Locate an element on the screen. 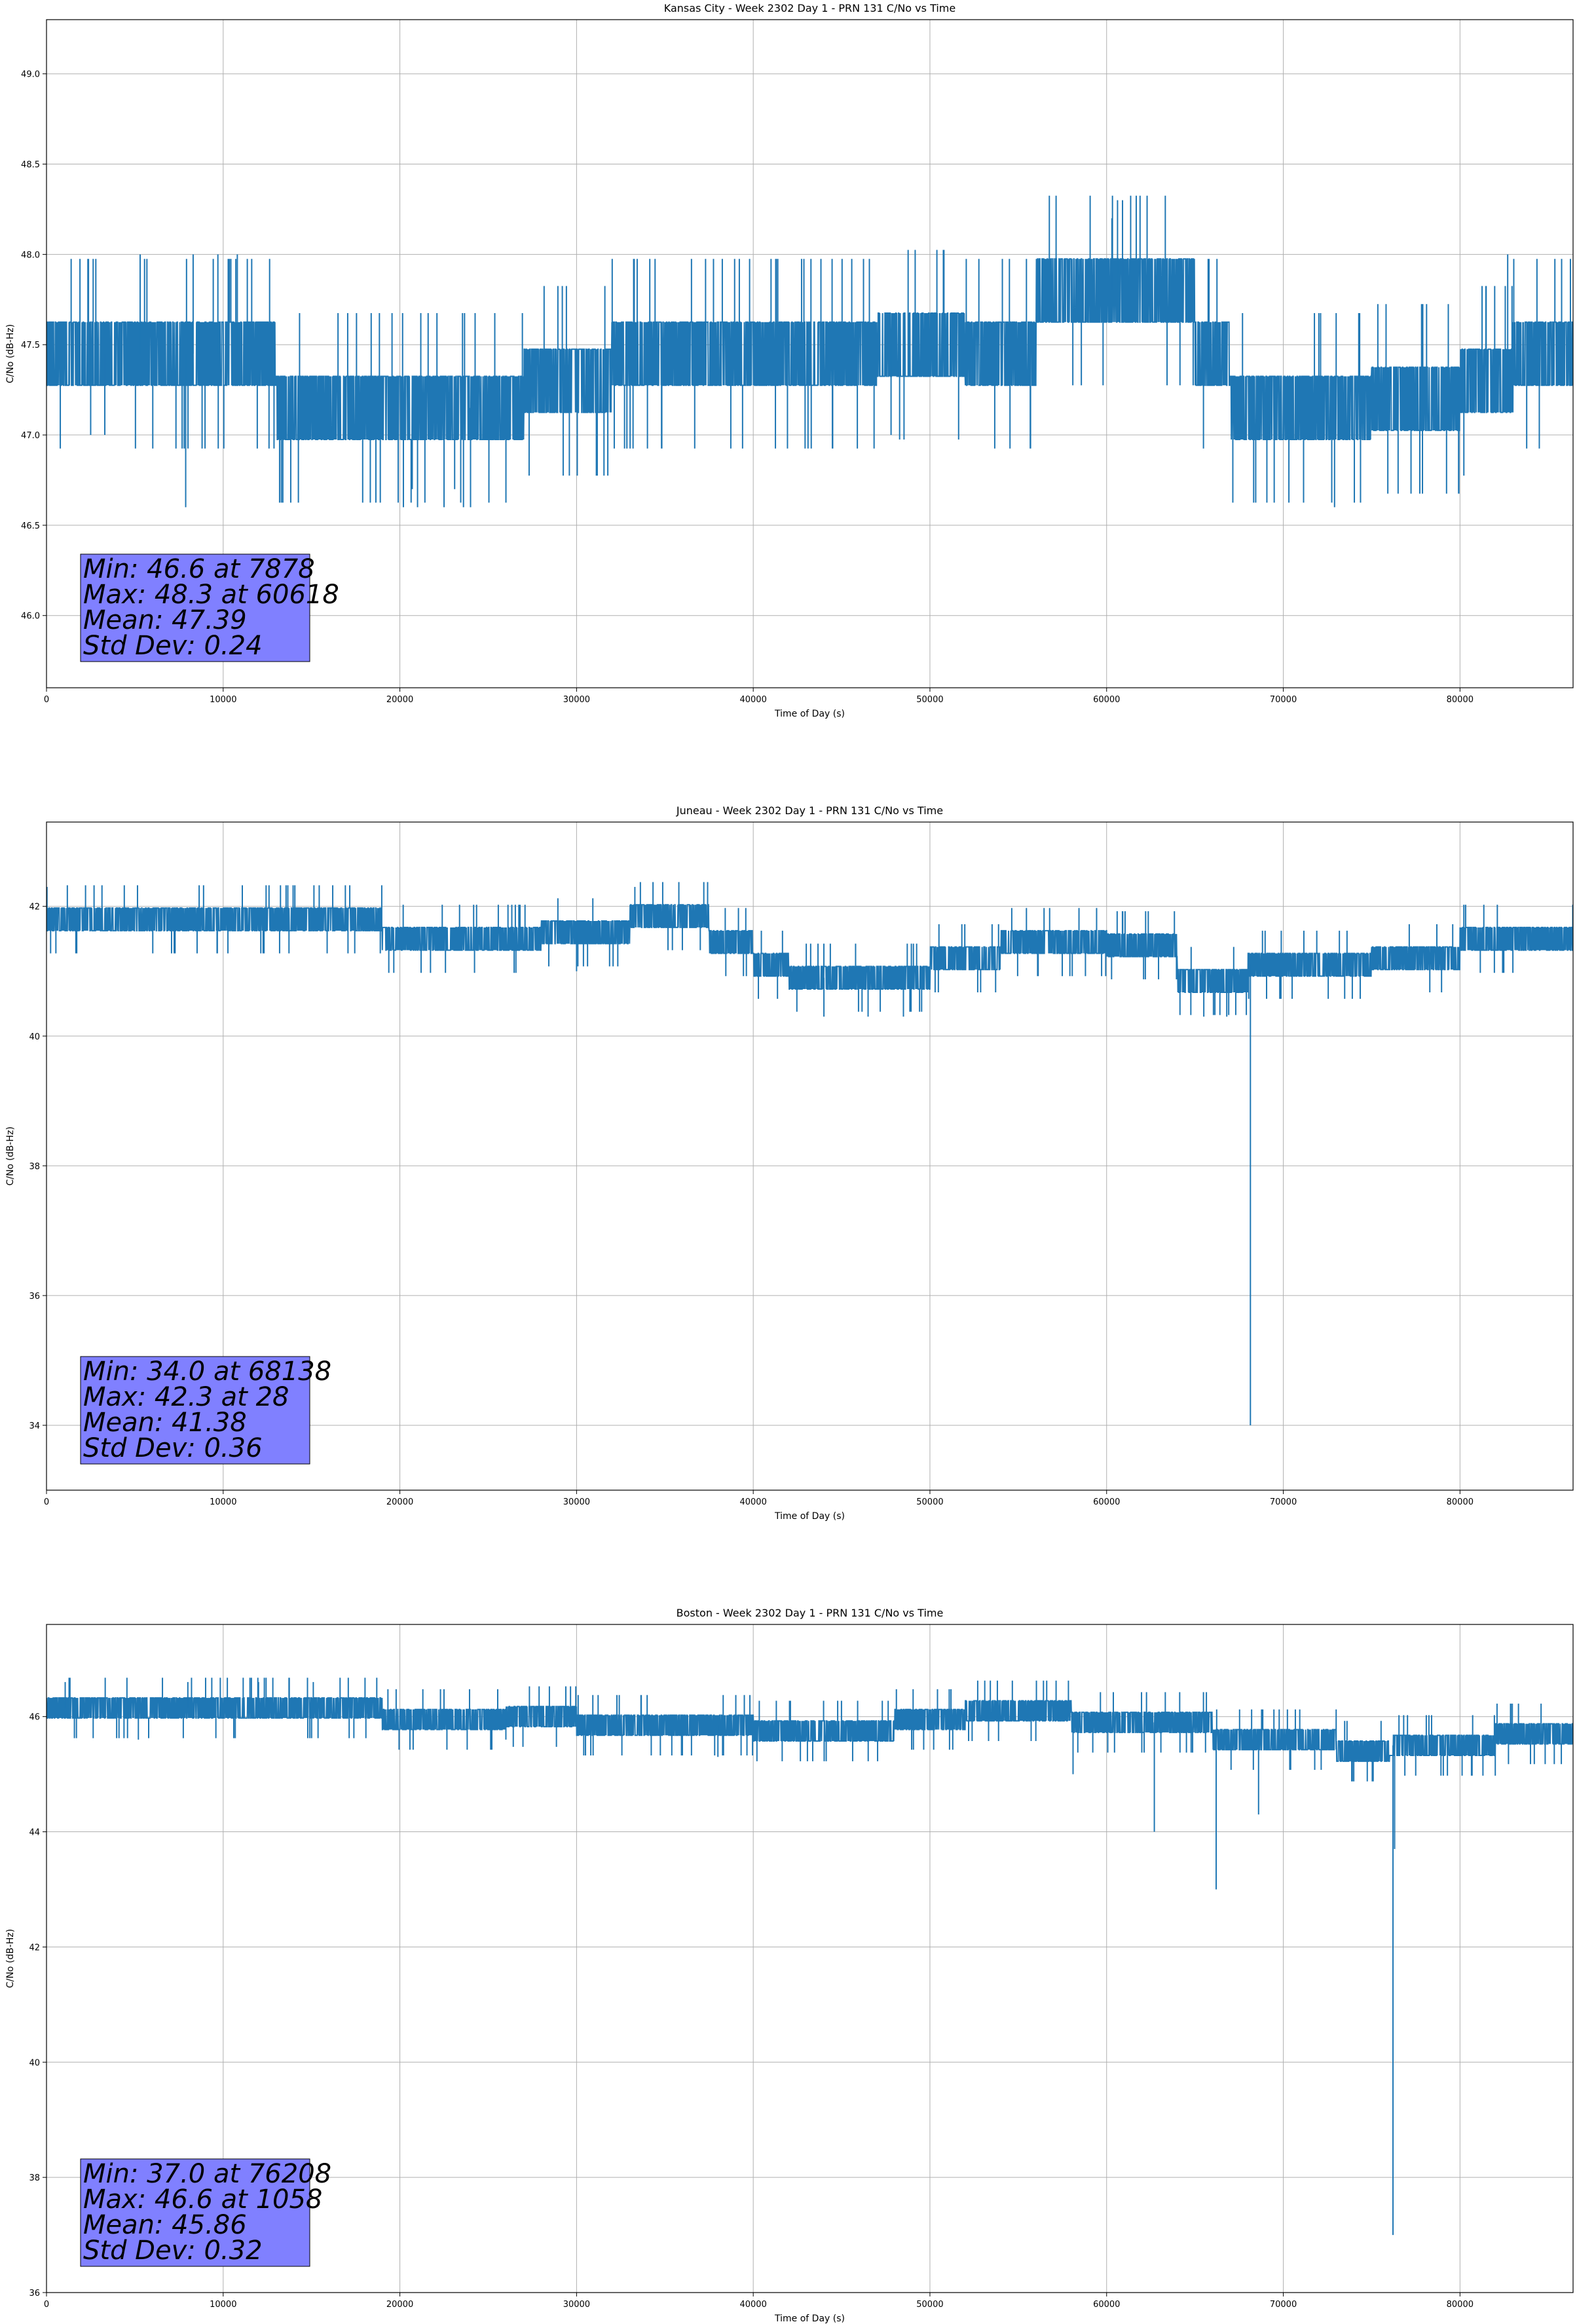 This screenshot has height=2324, width=1577. stats-line: Std Dev: 0.24 is located at coordinates (173, 646).